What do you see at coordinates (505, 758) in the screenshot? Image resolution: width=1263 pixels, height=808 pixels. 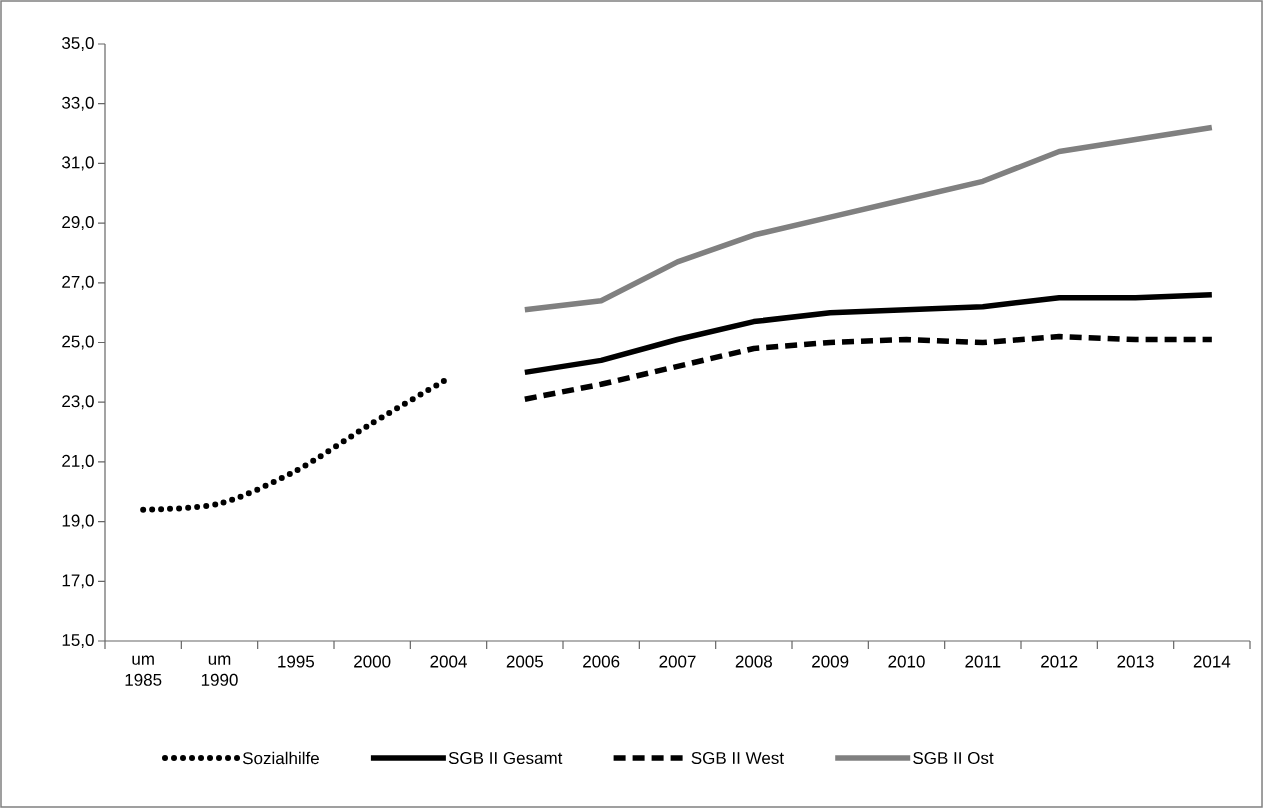 I see `legend-label: SGB II Gesamt` at bounding box center [505, 758].